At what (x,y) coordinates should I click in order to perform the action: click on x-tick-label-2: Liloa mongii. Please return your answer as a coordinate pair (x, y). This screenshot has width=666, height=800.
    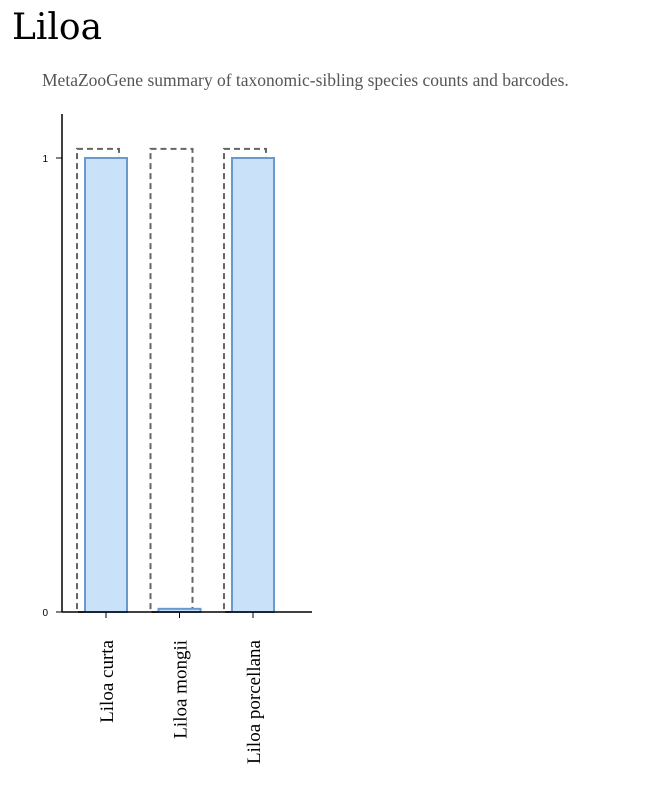
    Looking at the image, I should click on (181, 689).